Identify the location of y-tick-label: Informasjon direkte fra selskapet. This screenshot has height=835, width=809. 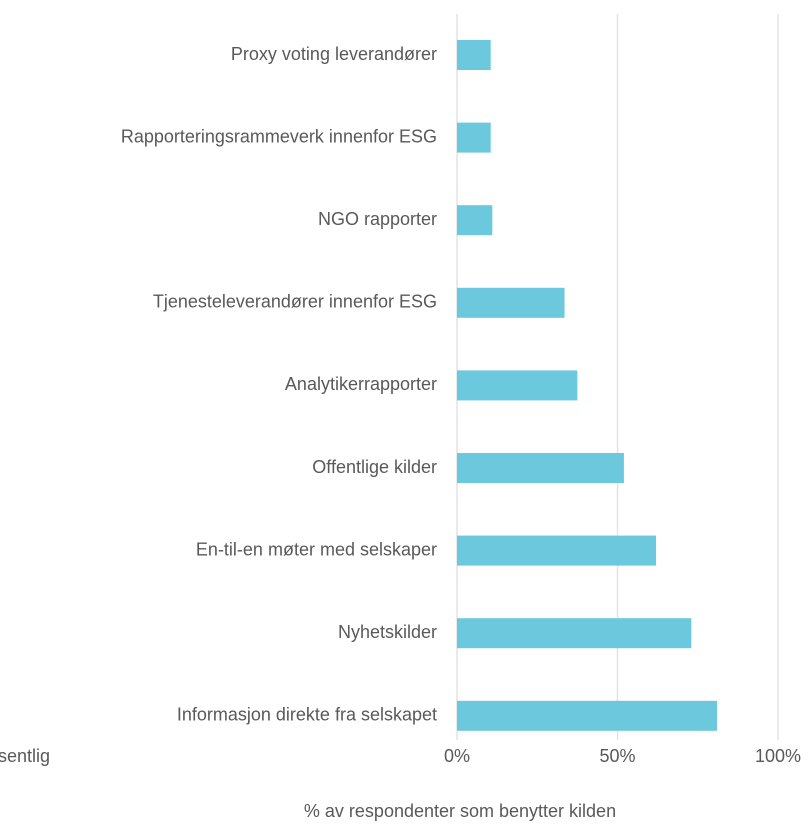
(307, 715).